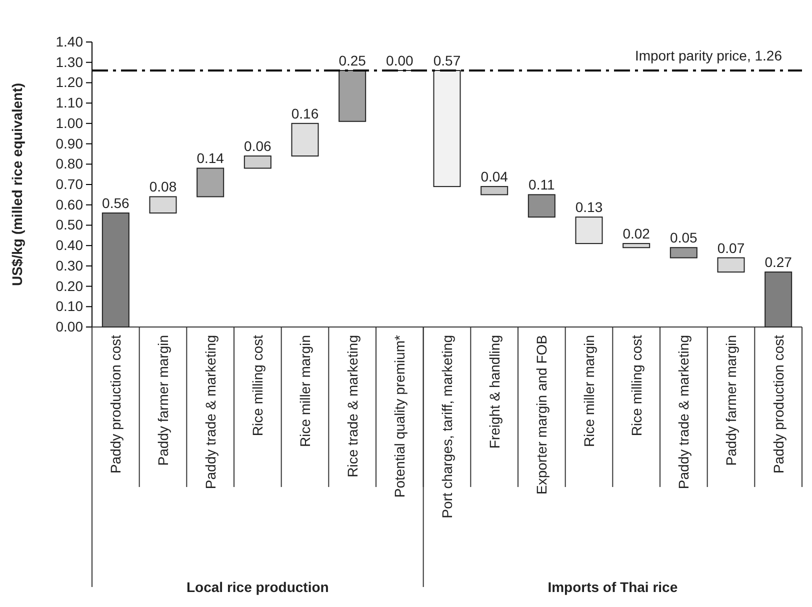 This screenshot has height=607, width=812. I want to click on data-label: 0.00, so click(400, 60).